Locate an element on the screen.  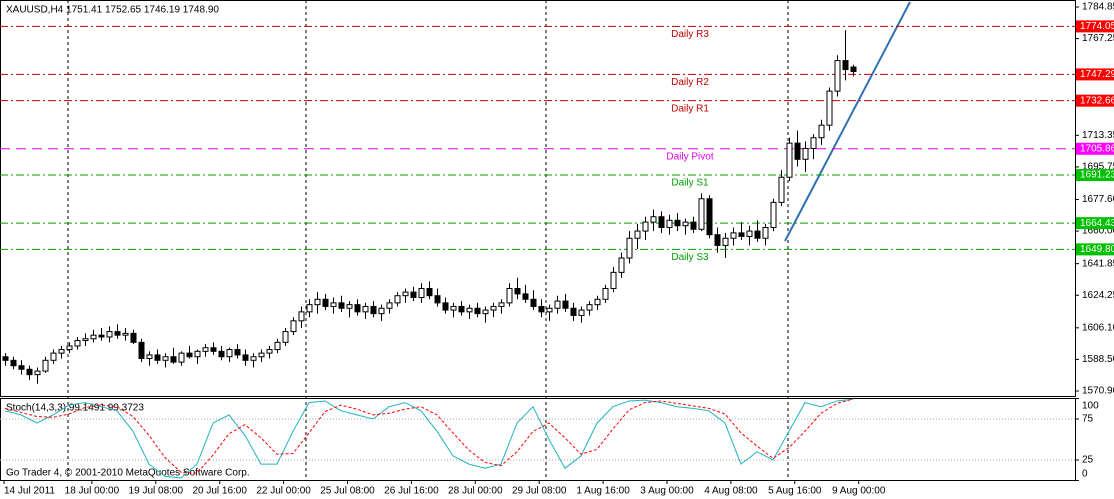
x-tick-label: 1 Aug 16:00 is located at coordinates (603, 491).